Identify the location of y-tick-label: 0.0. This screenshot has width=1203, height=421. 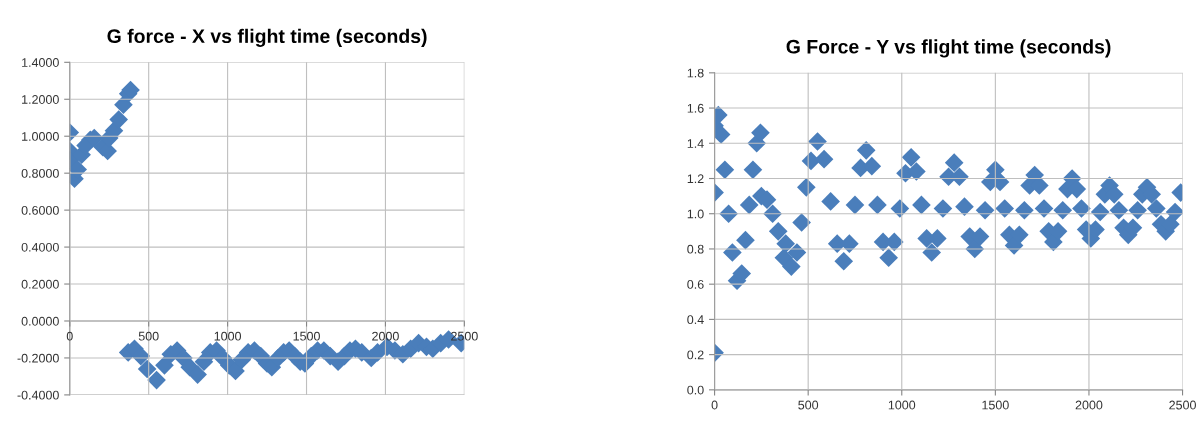
(695, 390).